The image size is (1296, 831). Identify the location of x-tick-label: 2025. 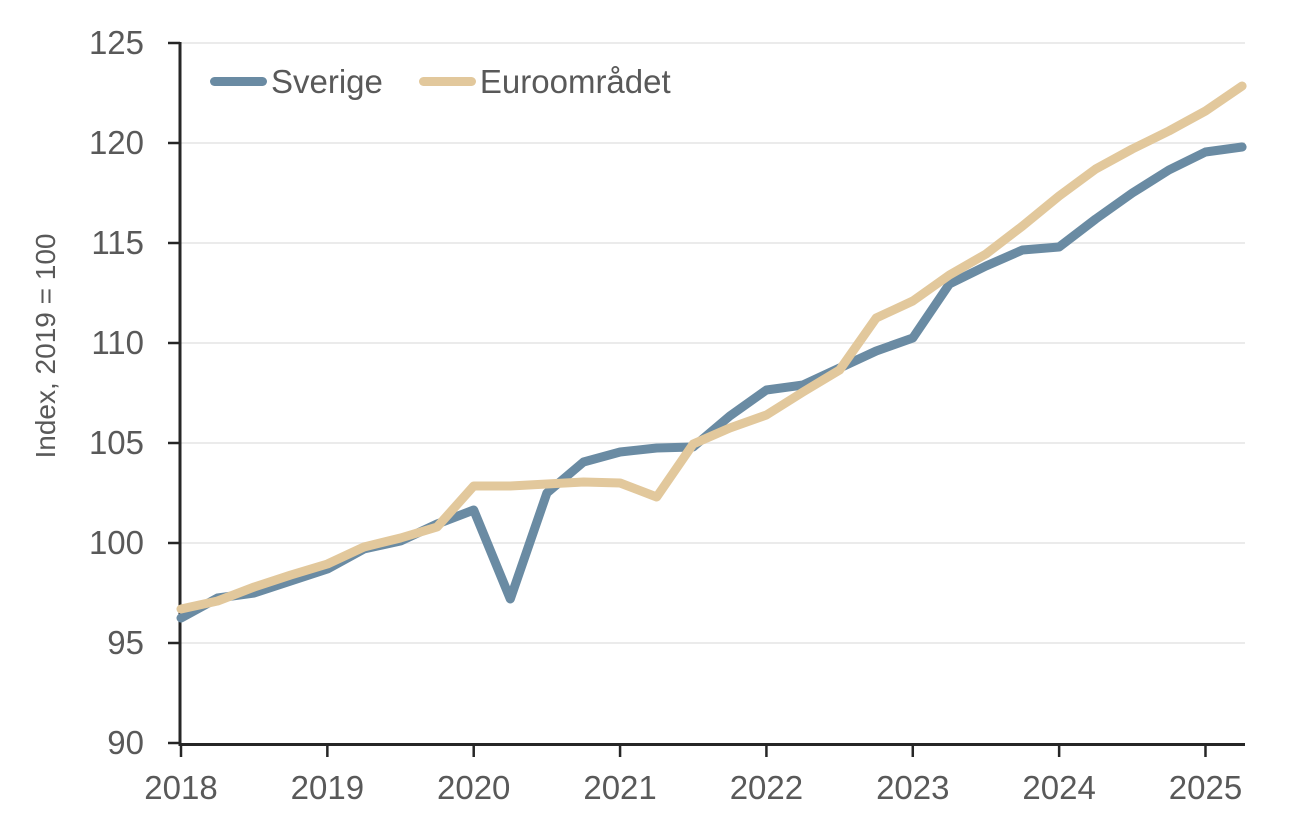
(1205, 787).